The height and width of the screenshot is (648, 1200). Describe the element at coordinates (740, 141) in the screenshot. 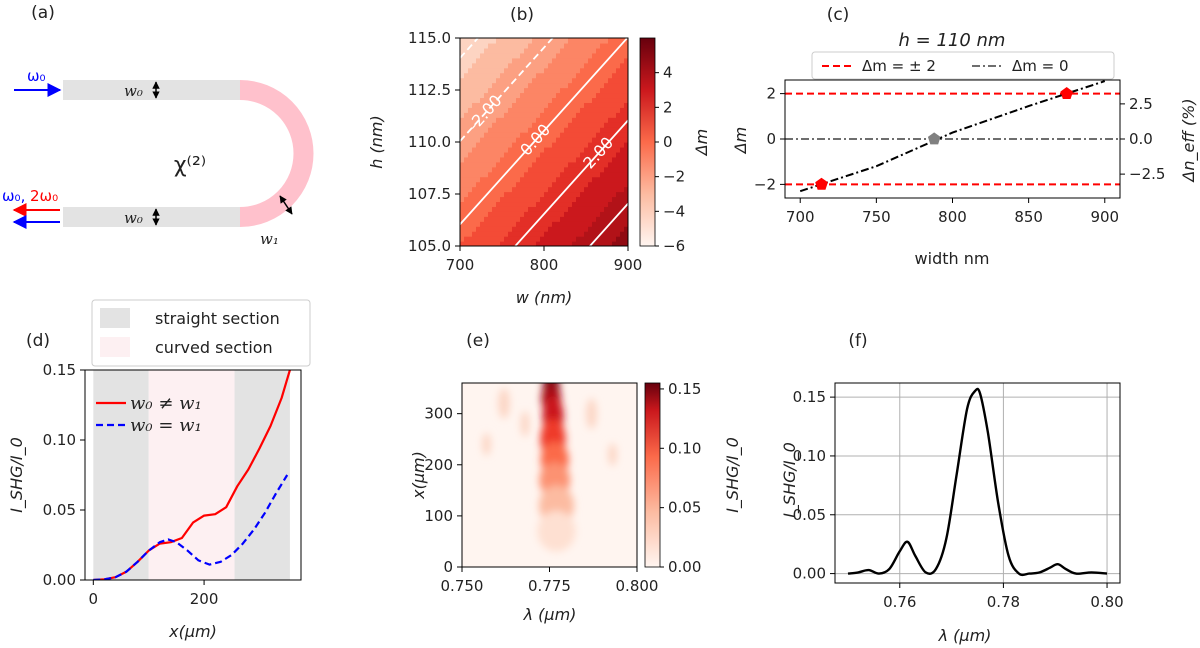

I see `y-axis-label-c: Δm` at that location.